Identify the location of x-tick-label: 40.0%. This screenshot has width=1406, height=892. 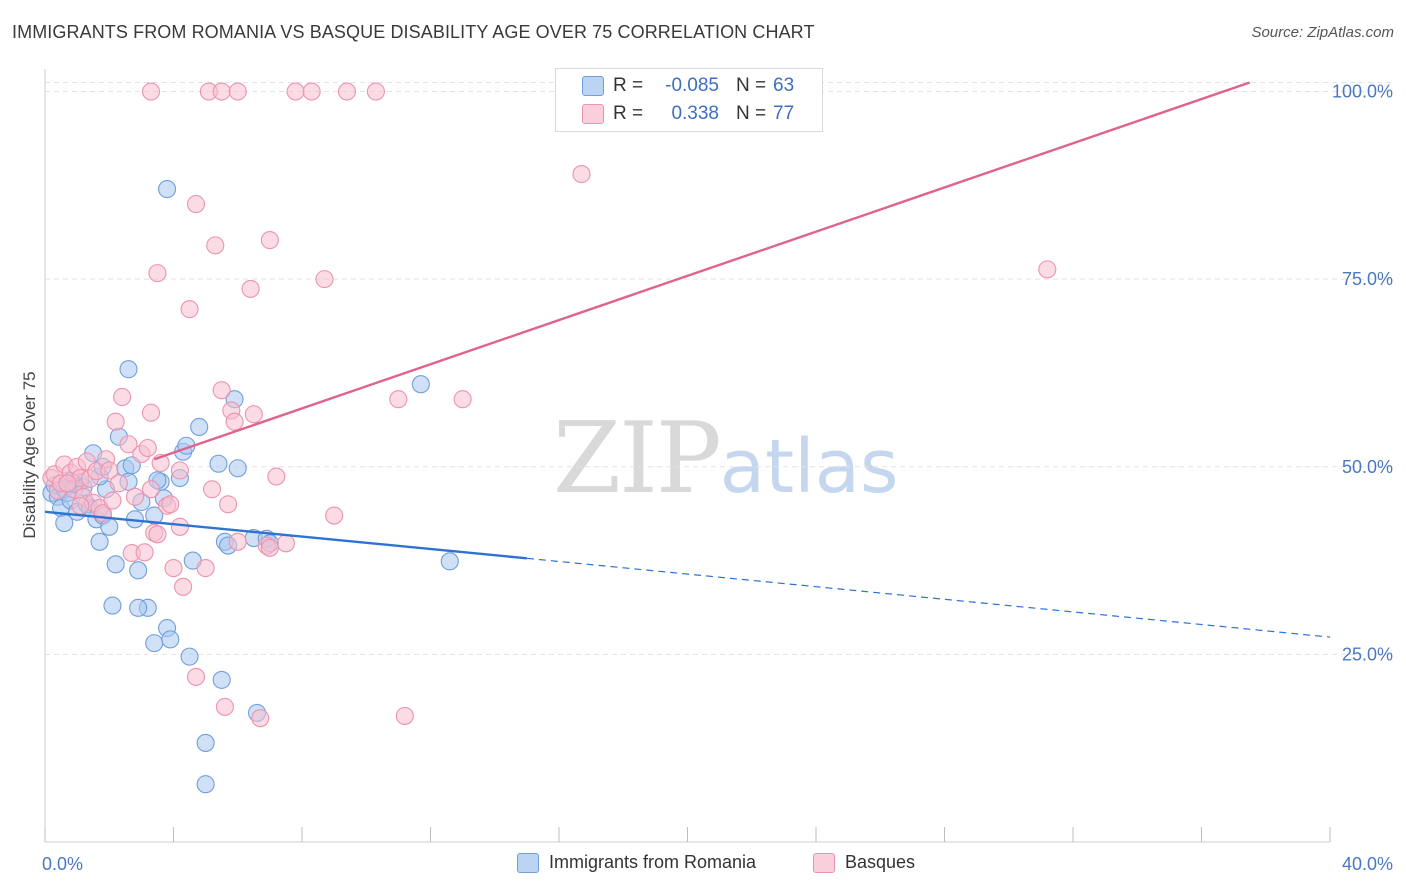
(1367, 864).